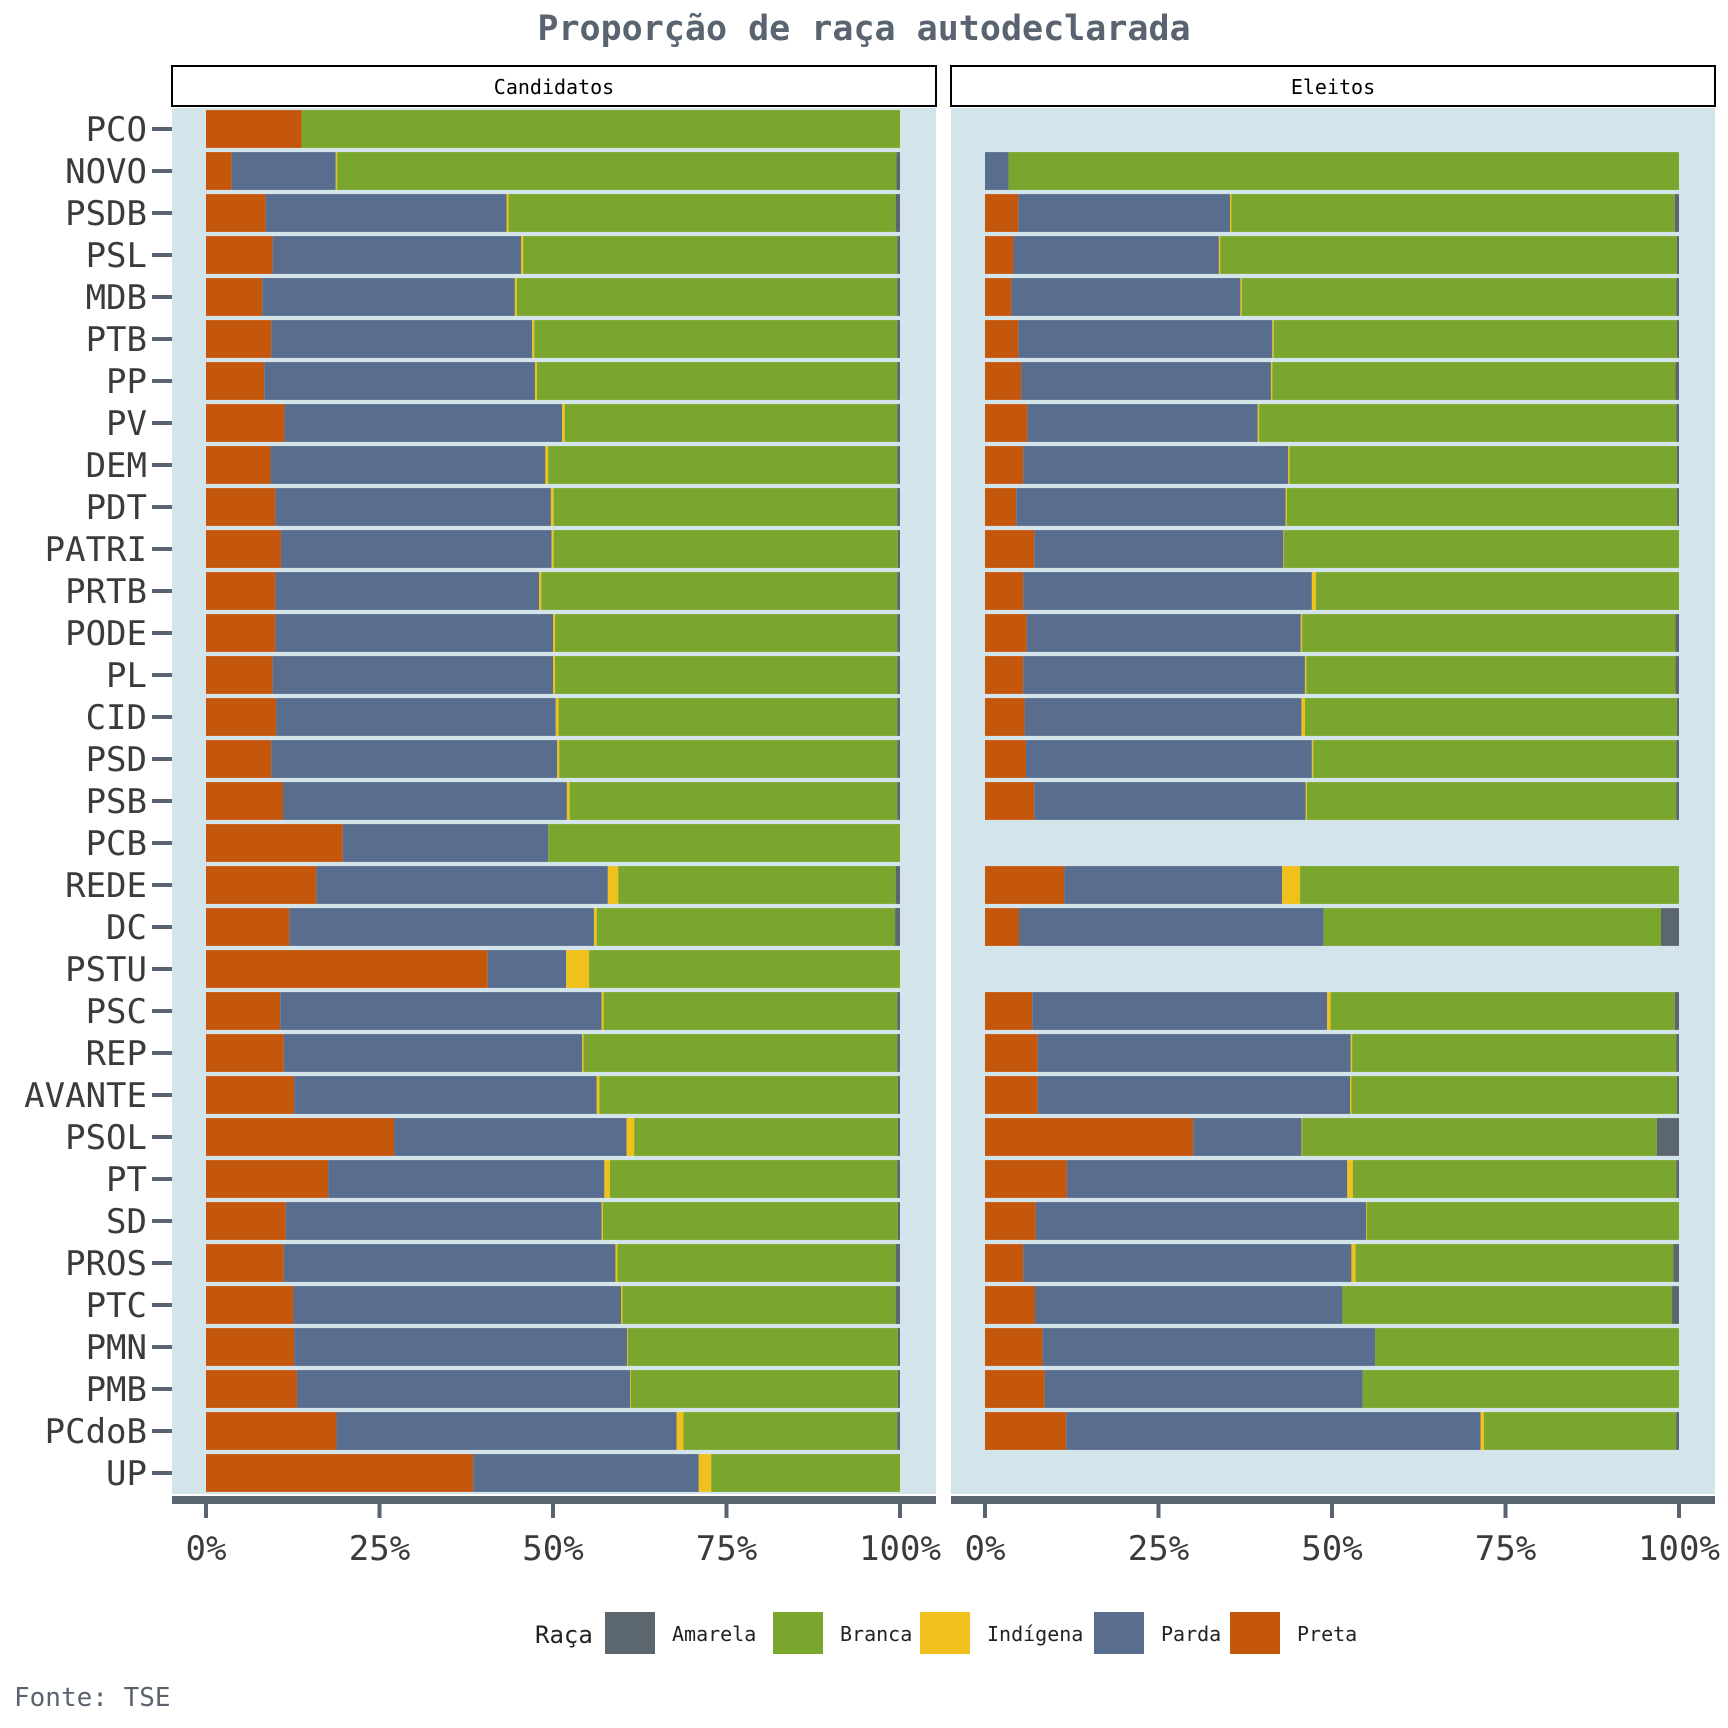  I want to click on x-axis-line, so click(554, 1500).